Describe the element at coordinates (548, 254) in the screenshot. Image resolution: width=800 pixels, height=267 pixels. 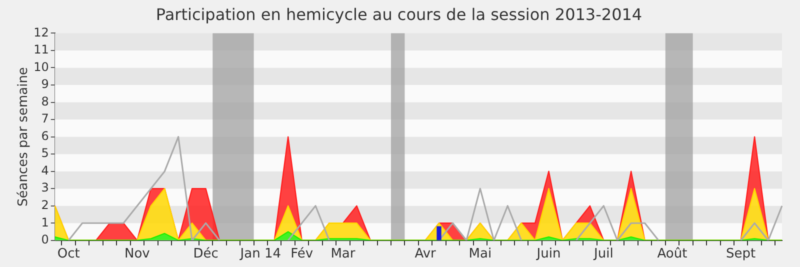
I see `x-tick-label: Juin` at that location.